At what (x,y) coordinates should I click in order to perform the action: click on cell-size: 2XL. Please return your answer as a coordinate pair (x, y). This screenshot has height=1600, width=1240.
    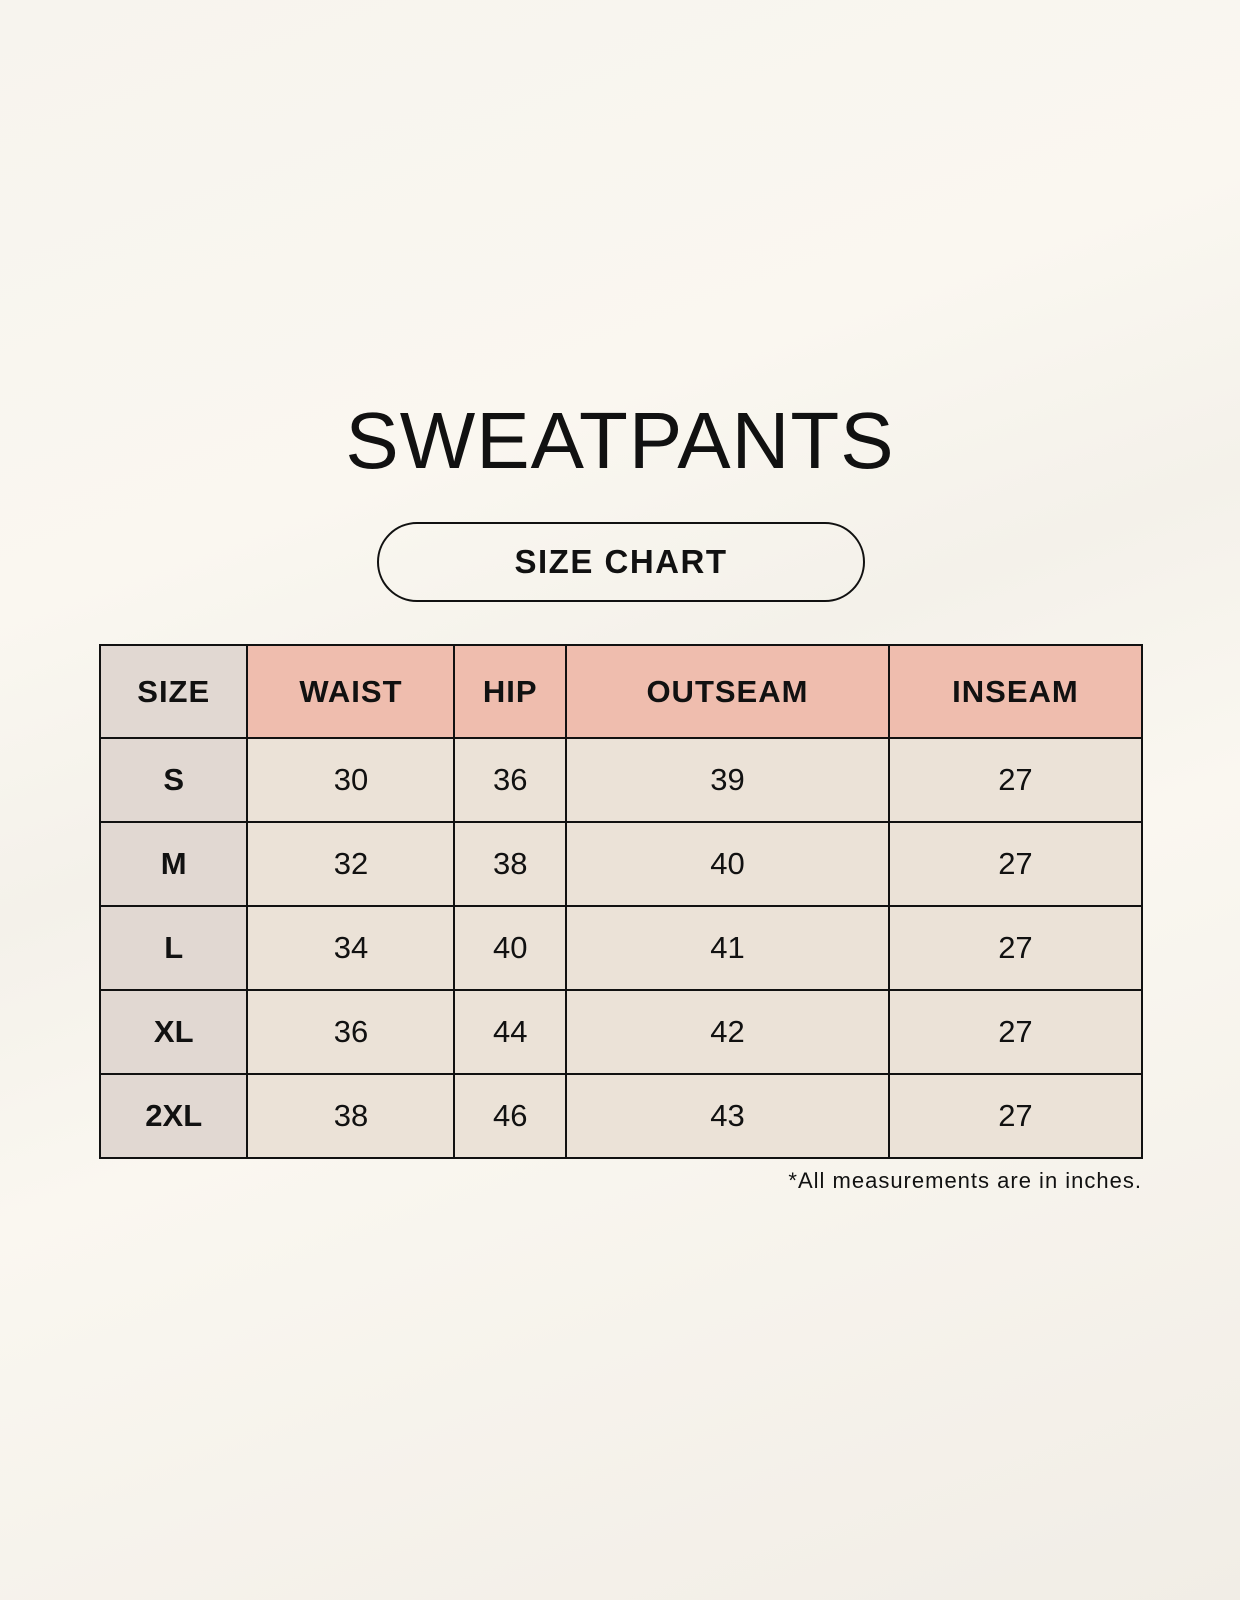
    Looking at the image, I should click on (173, 1116).